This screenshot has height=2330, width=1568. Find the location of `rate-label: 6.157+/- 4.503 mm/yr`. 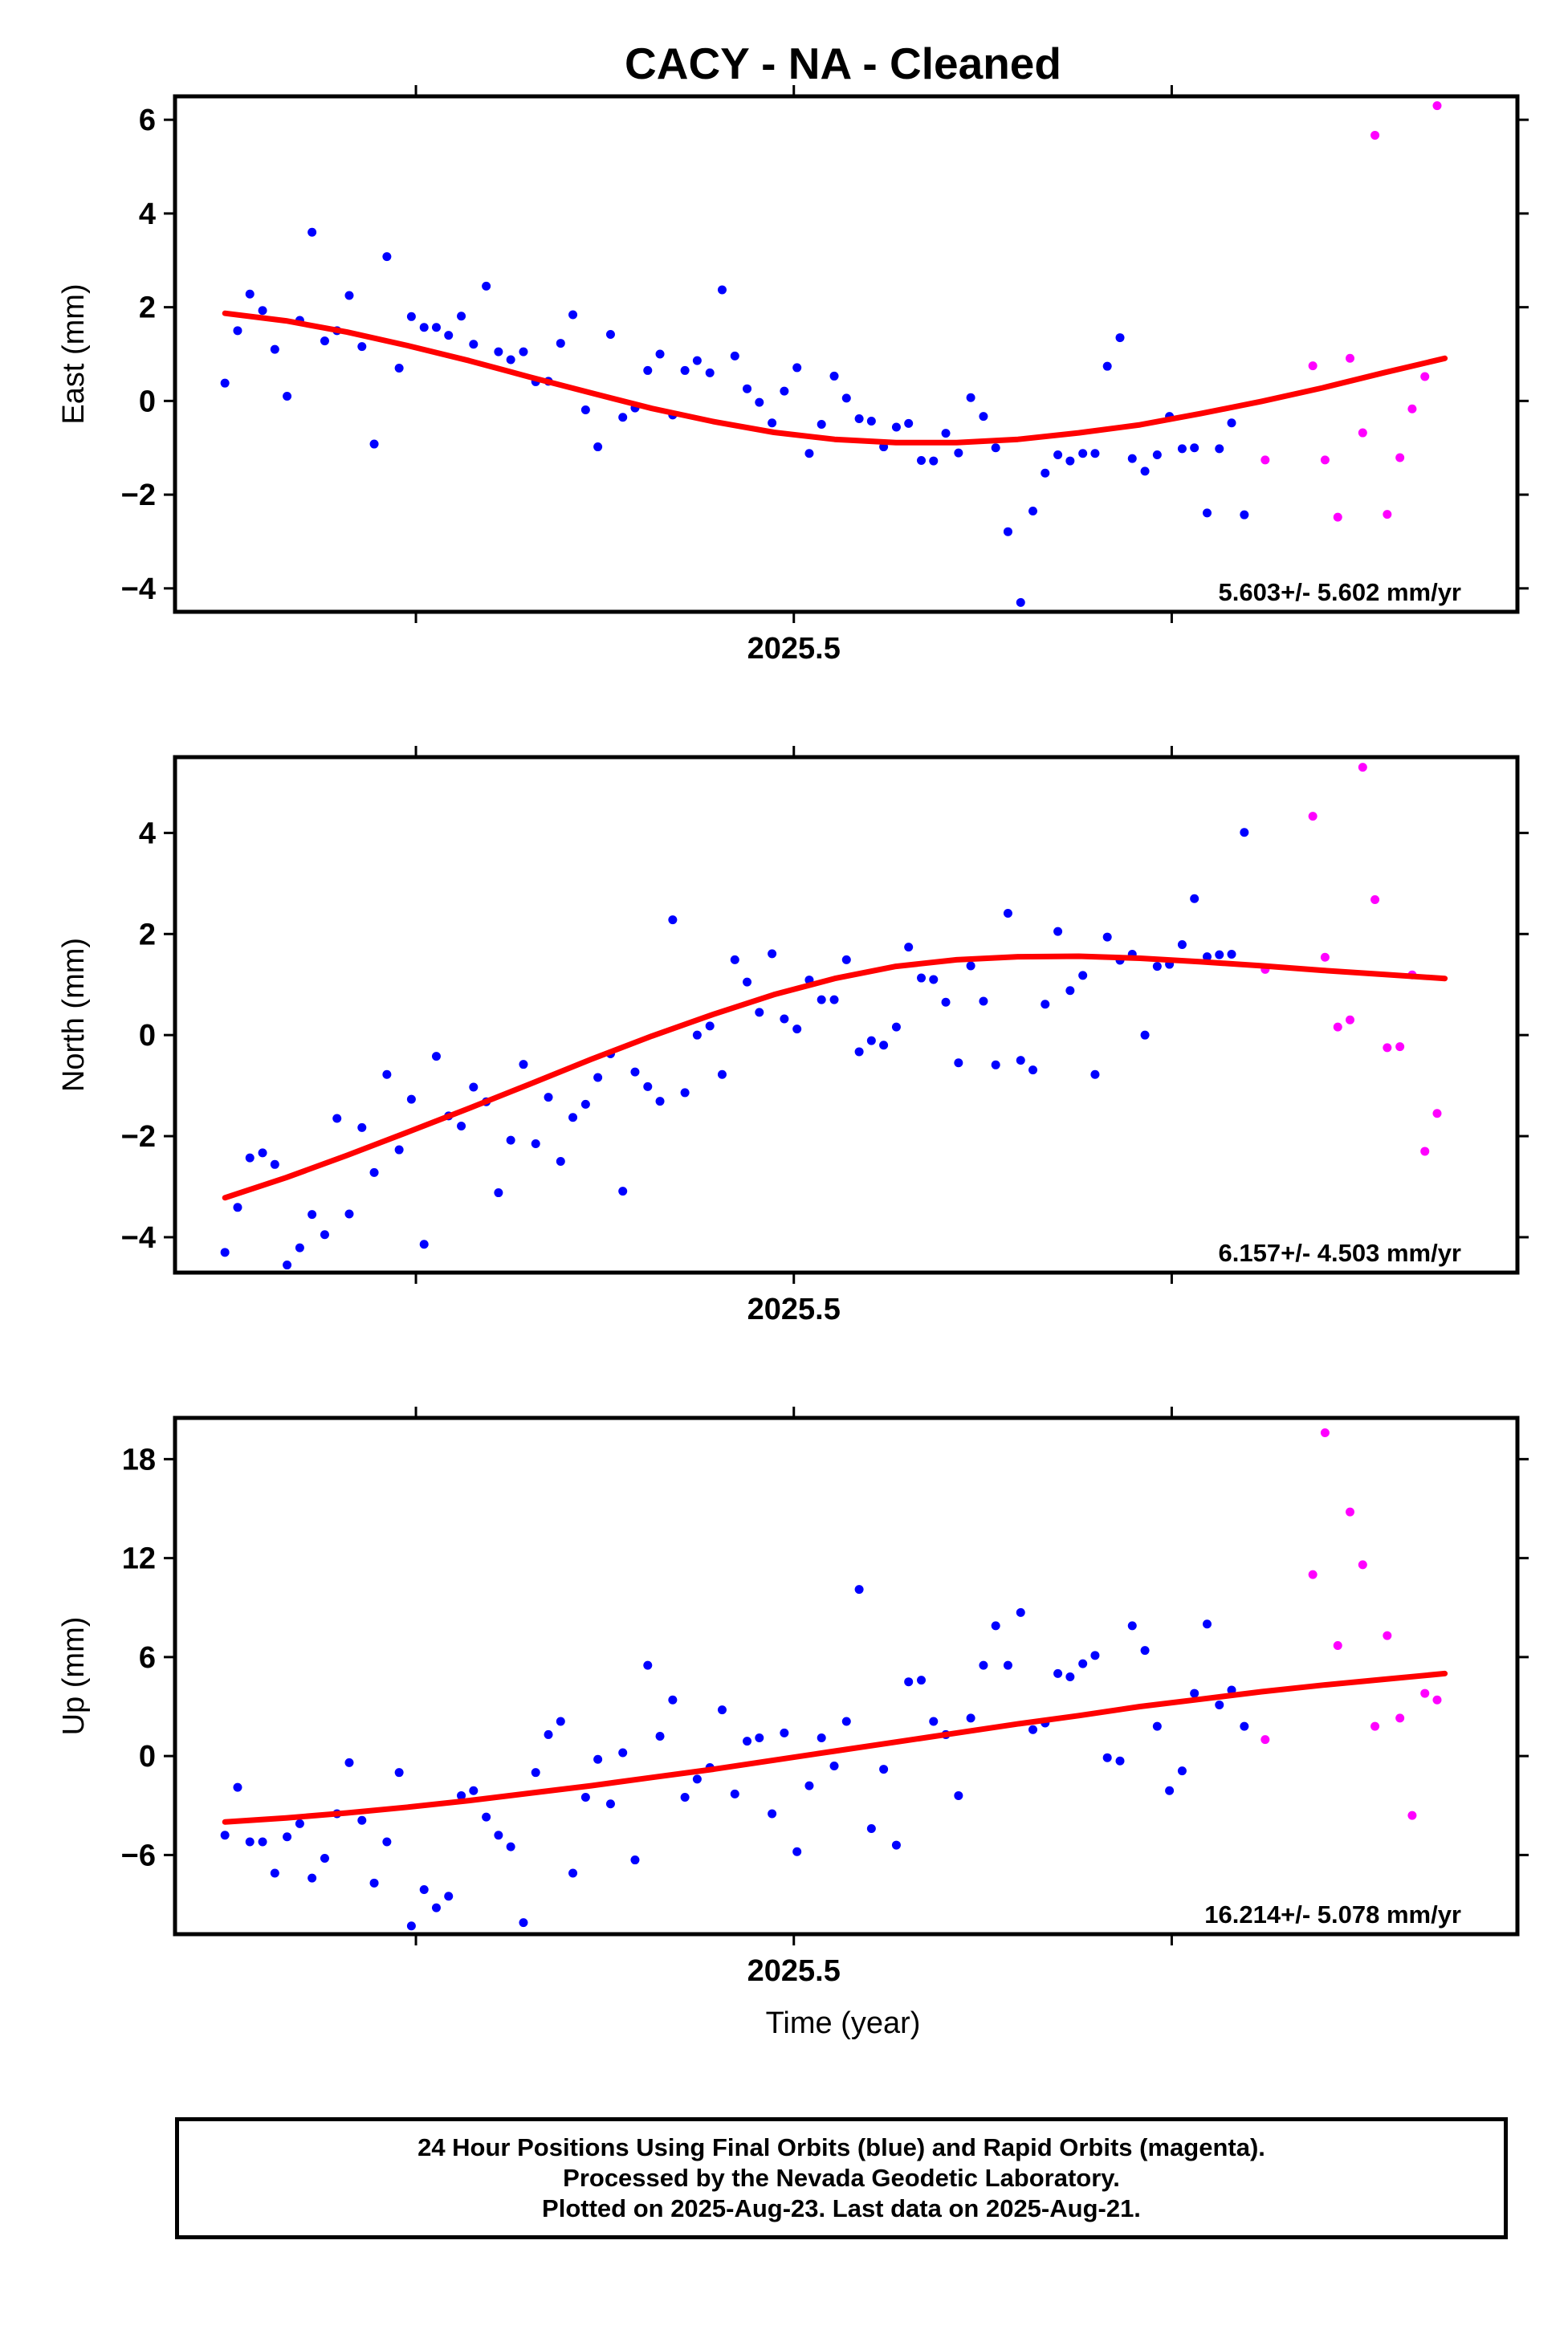

rate-label: 6.157+/- 4.503 mm/yr is located at coordinates (1340, 1253).